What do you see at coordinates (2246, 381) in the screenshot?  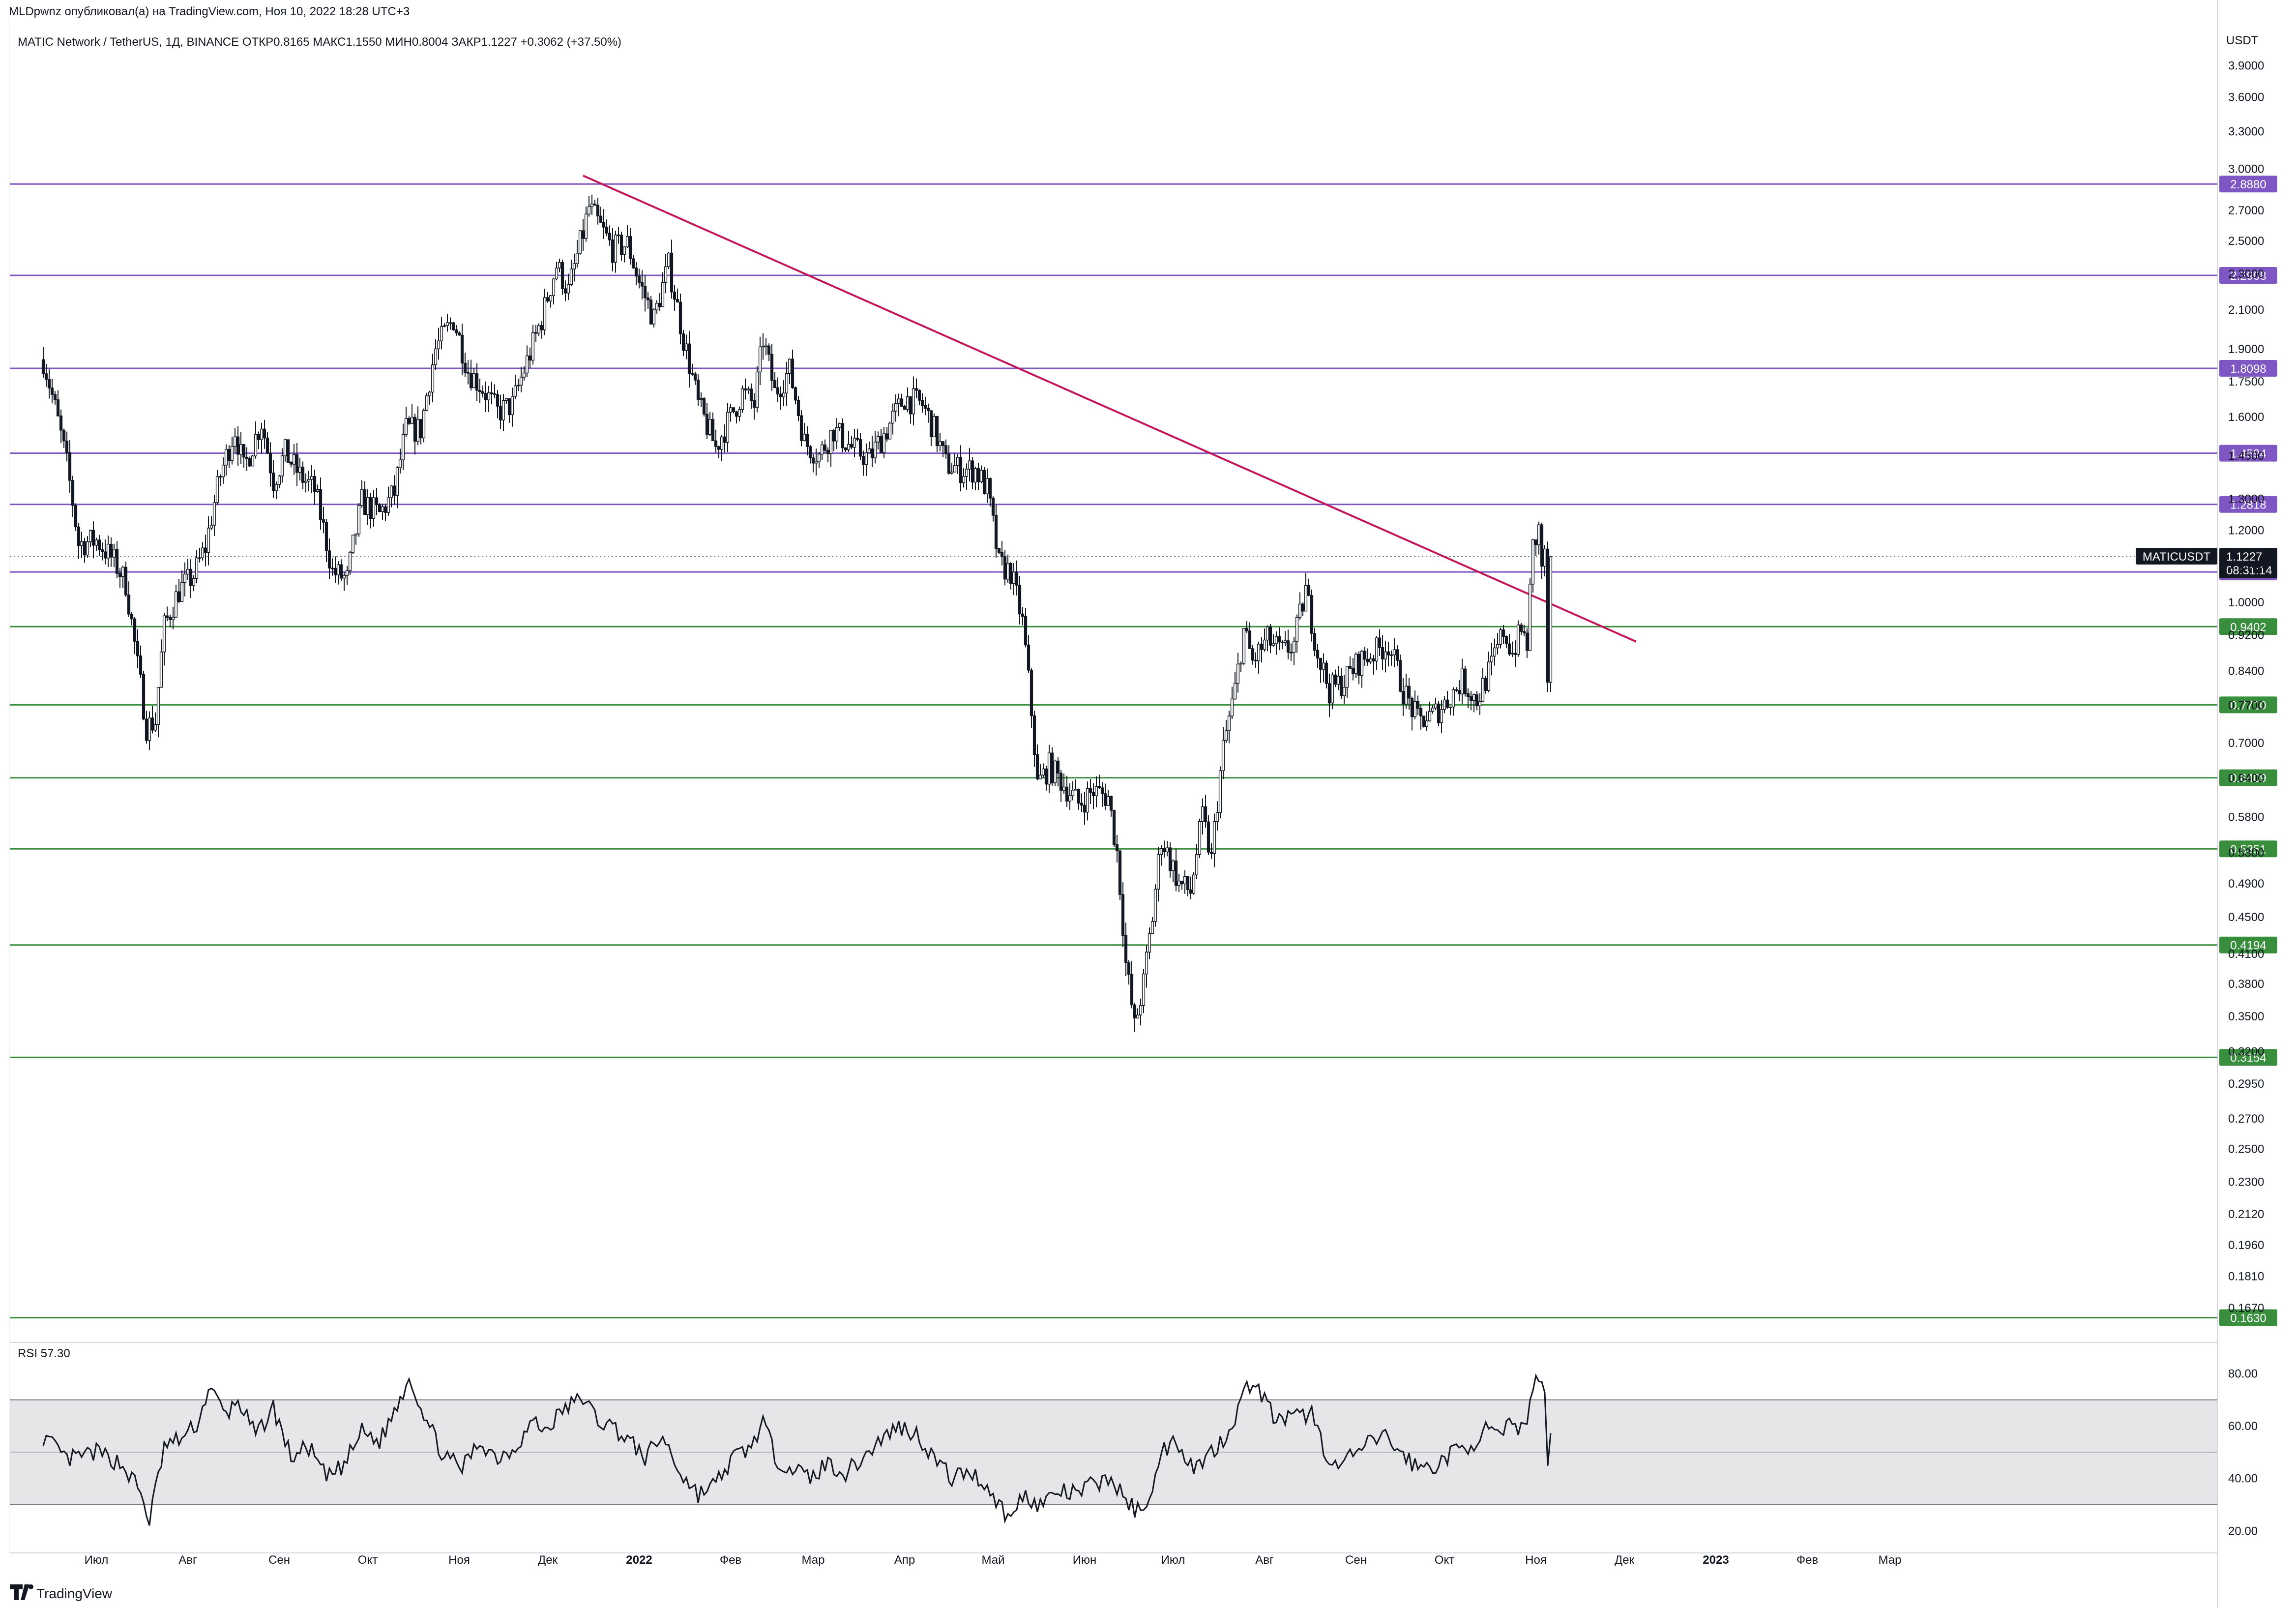 I see `price-tick-label: 1.7500` at bounding box center [2246, 381].